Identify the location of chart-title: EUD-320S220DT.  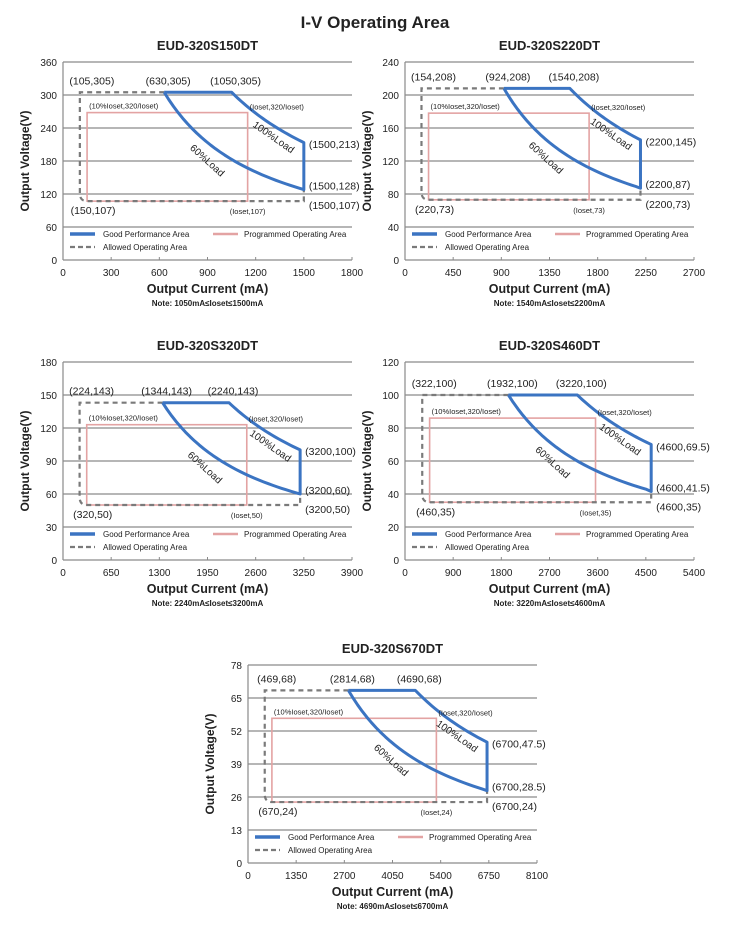
(549, 45).